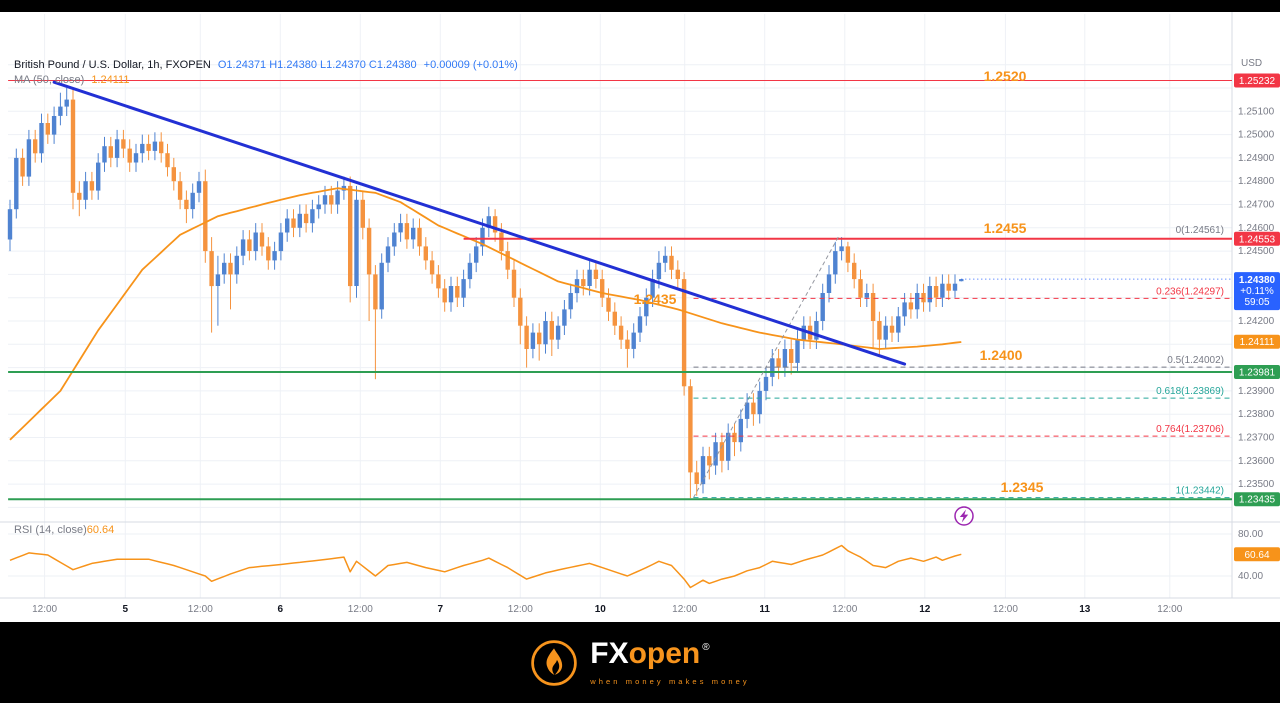 The width and height of the screenshot is (1280, 703). Describe the element at coordinates (50, 530) in the screenshot. I see `rsi-indicator-label: RSI (14, close)` at that location.